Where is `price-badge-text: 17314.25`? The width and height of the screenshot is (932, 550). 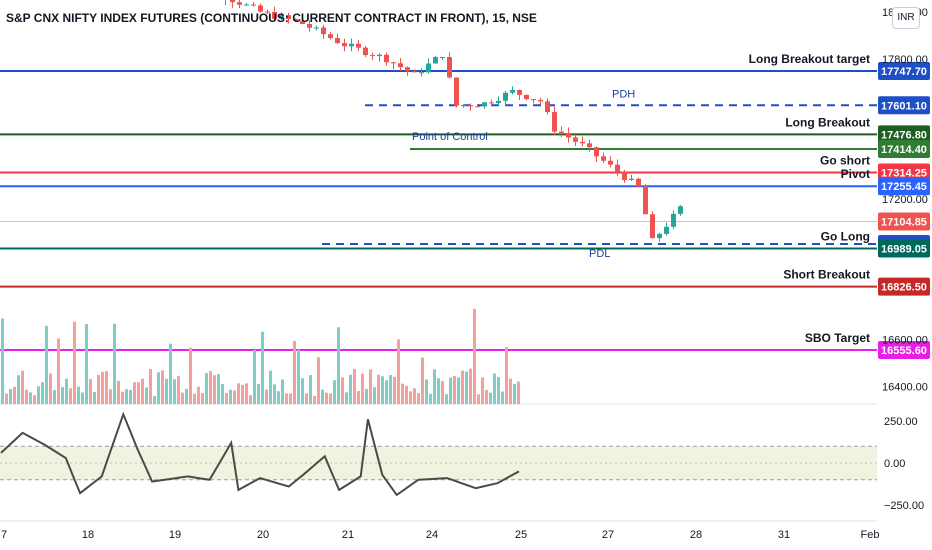 price-badge-text: 17314.25 is located at coordinates (904, 173).